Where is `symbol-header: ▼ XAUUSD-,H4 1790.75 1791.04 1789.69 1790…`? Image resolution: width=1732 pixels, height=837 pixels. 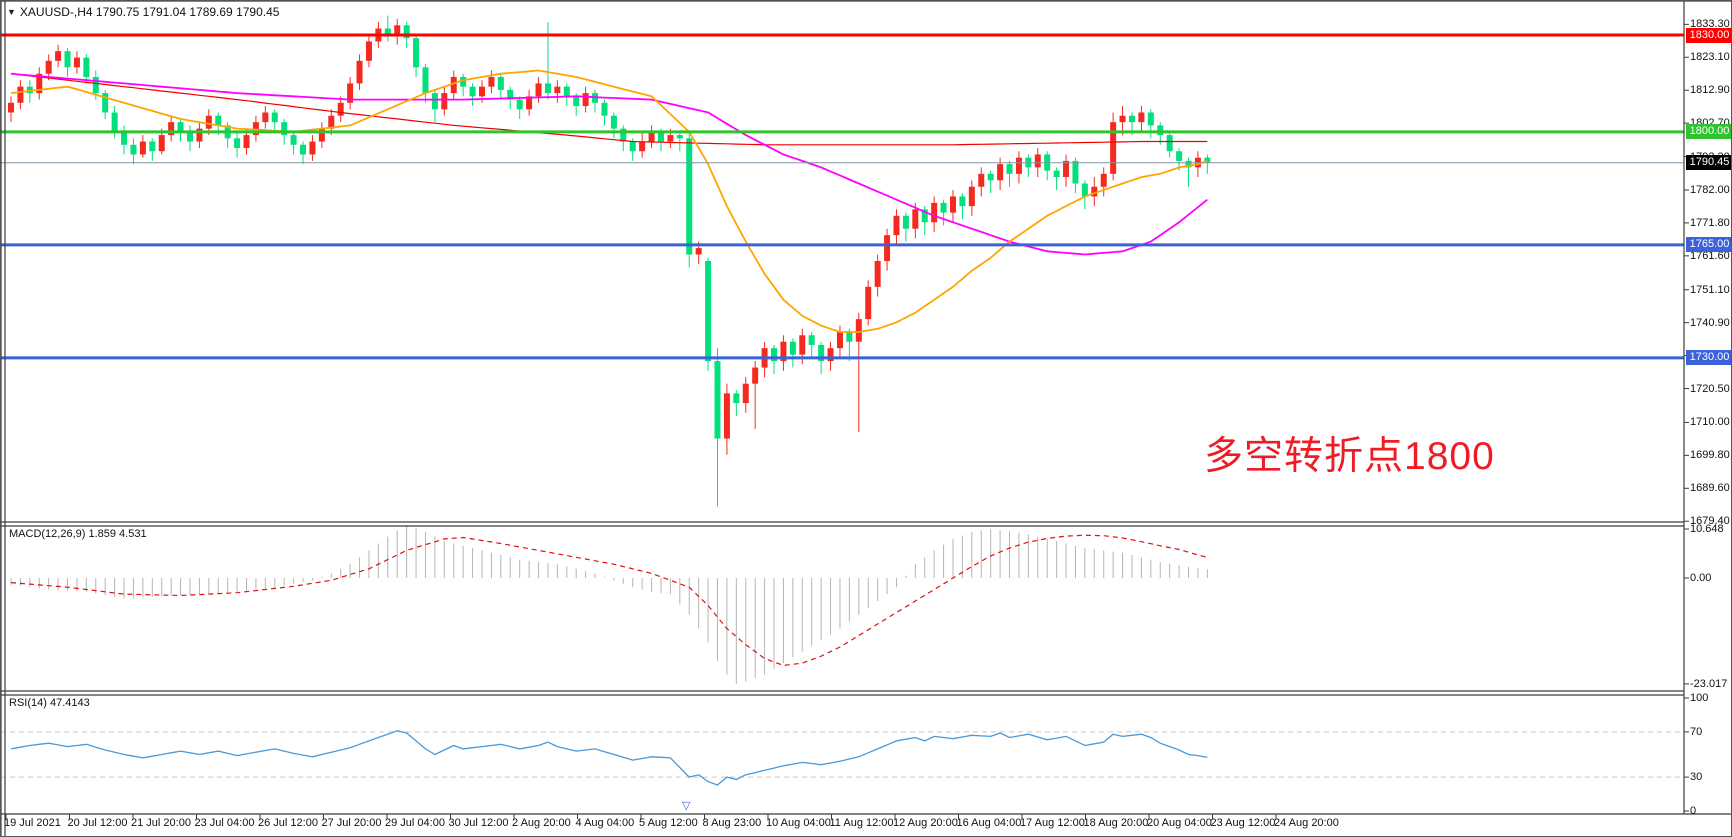 symbol-header: ▼ XAUUSD-,H4 1790.75 1791.04 1789.69 1790… is located at coordinates (143, 12).